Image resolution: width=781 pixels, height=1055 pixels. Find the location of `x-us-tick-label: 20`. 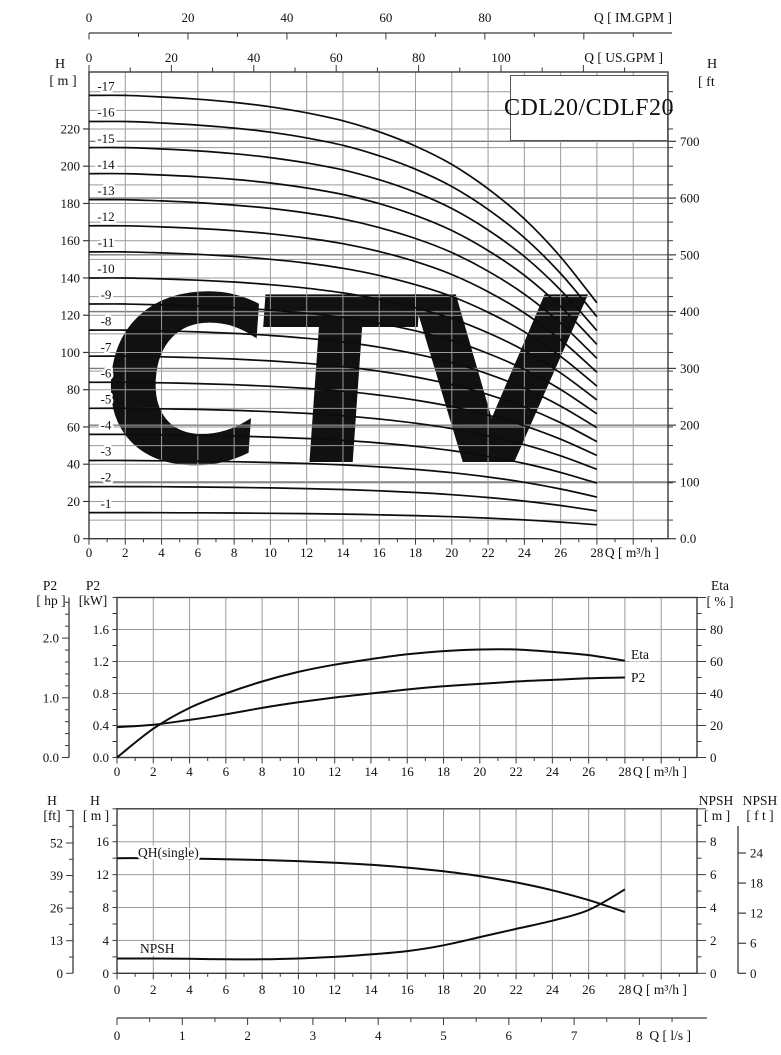

x-us-tick-label: 20 is located at coordinates (171, 57).